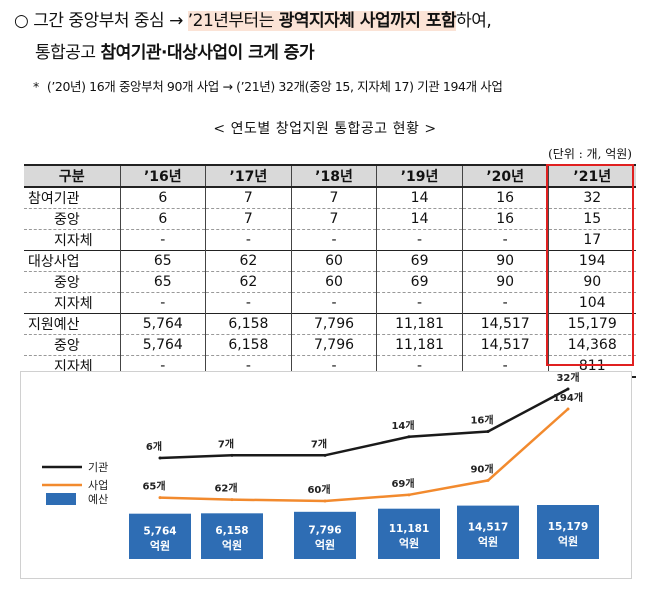 The height and width of the screenshot is (592, 650). What do you see at coordinates (591, 282) in the screenshot?
I see `table-cell: 90` at bounding box center [591, 282].